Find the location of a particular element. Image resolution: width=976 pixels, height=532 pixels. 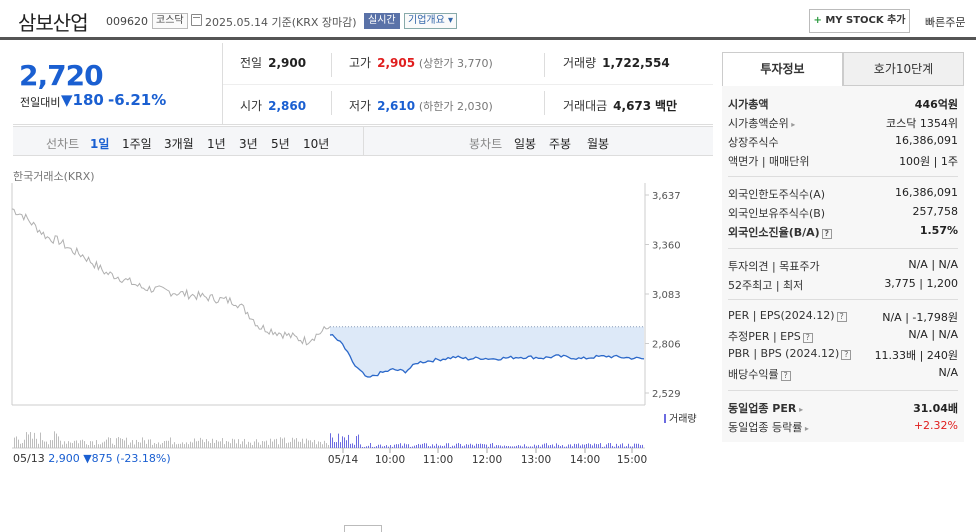

candle-daily: 일봉 is located at coordinates (525, 144).